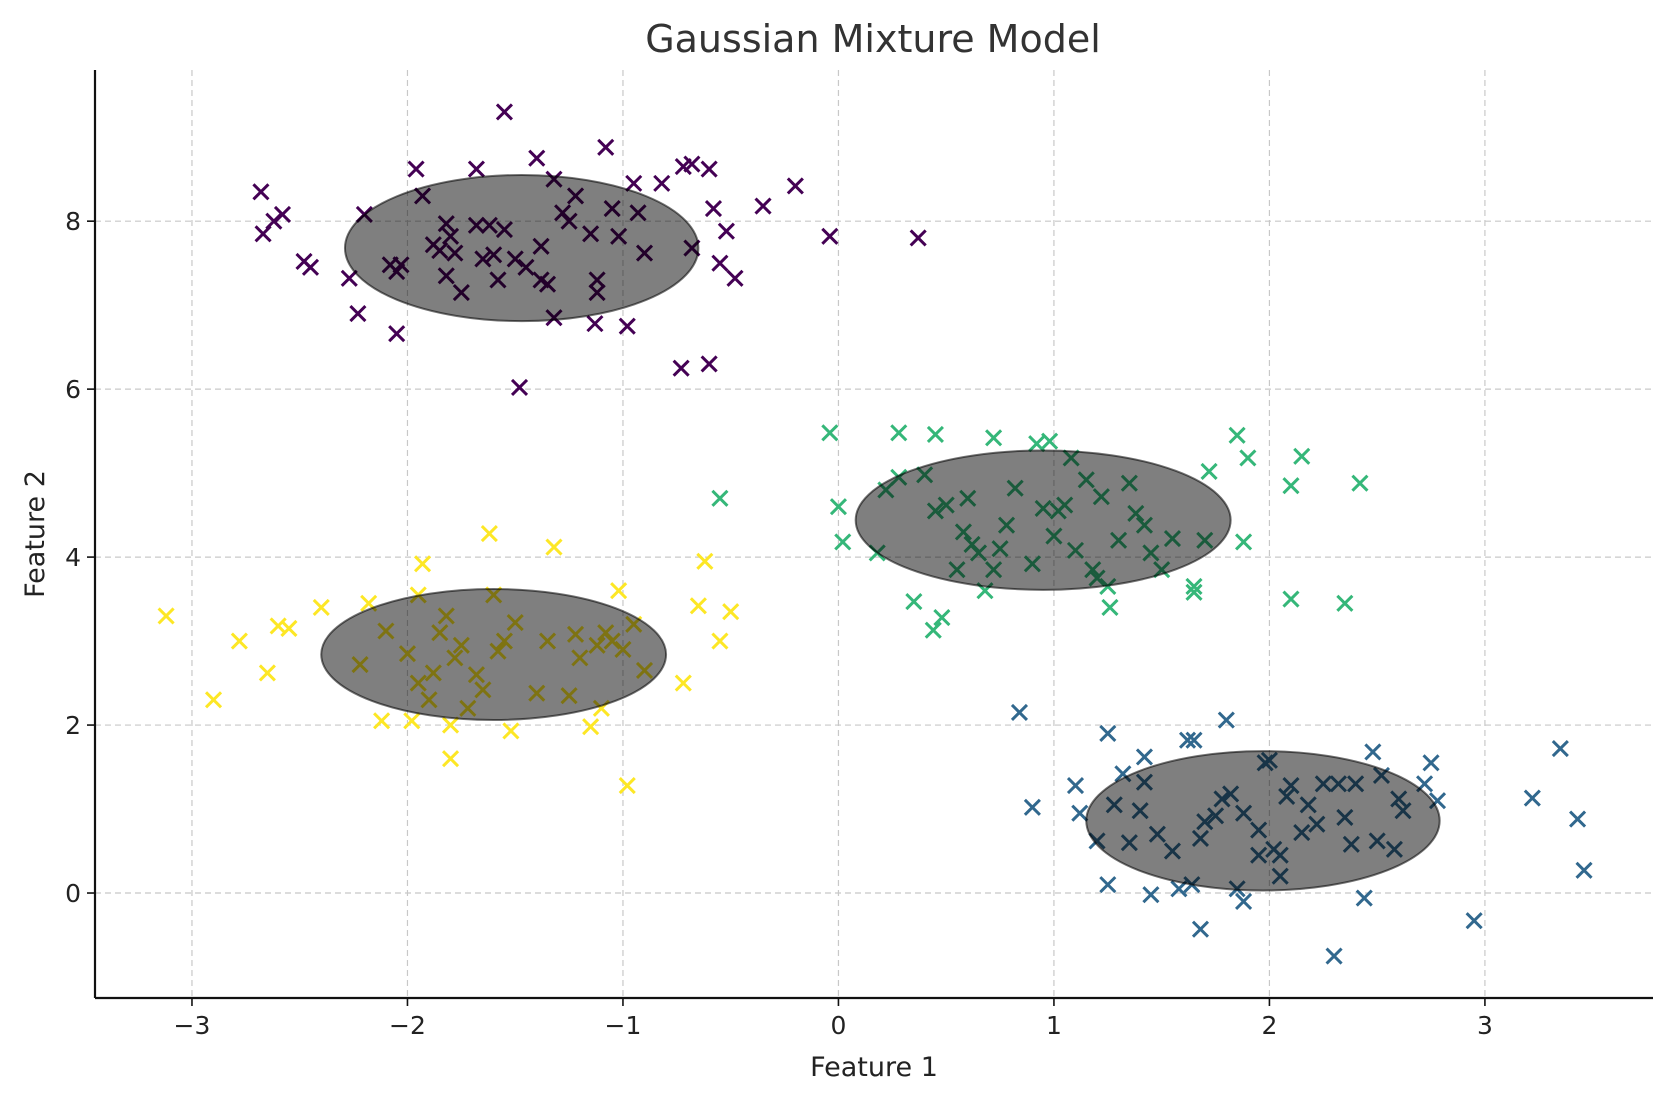 This screenshot has height=1101, width=1665. Describe the element at coordinates (1269, 1025) in the screenshot. I see `x-tick-label: 2` at that location.